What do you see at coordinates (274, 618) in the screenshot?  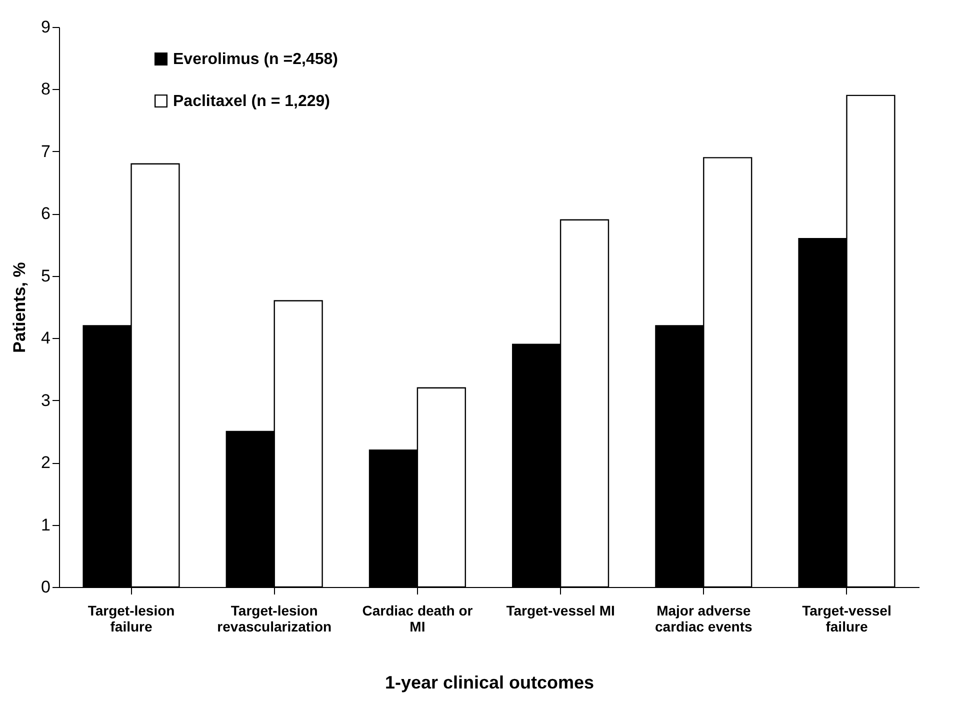 I see `x-tick-label: Target-lesion revascularization` at bounding box center [274, 618].